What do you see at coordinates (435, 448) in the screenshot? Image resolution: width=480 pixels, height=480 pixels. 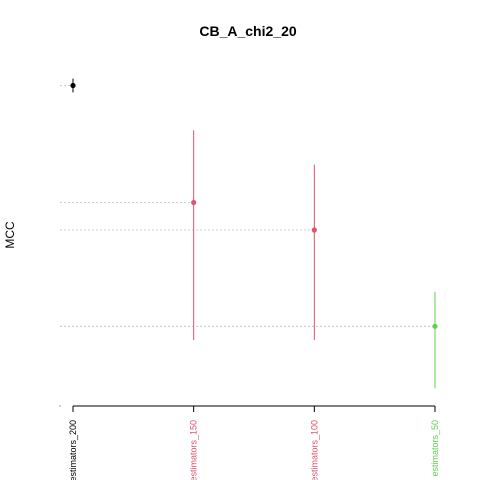 I see `x-tick-label-estimators_50: estimators_50` at bounding box center [435, 448].